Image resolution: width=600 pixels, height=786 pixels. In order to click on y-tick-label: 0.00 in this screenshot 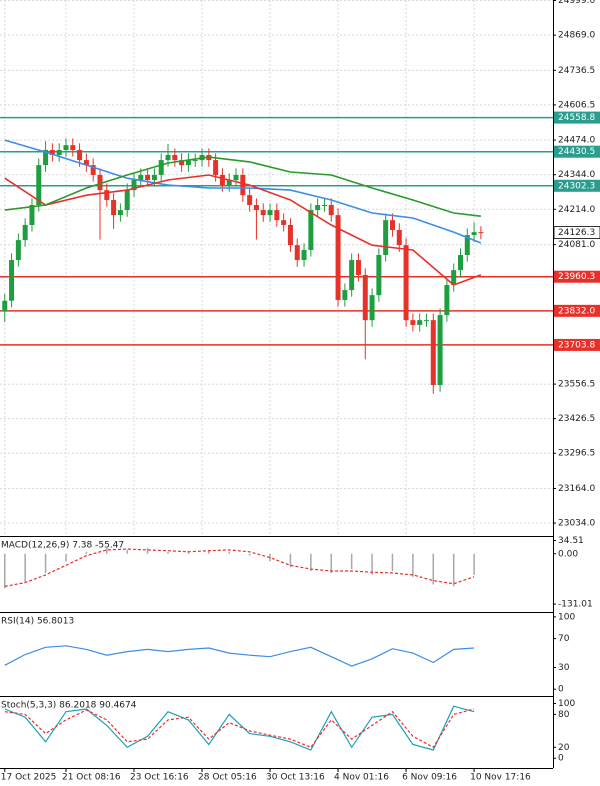, I will do `click(568, 554)`.